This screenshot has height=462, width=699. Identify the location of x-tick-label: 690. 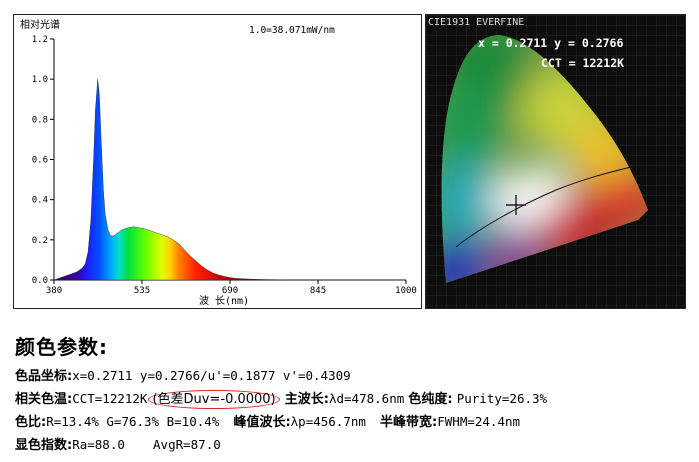
(230, 291).